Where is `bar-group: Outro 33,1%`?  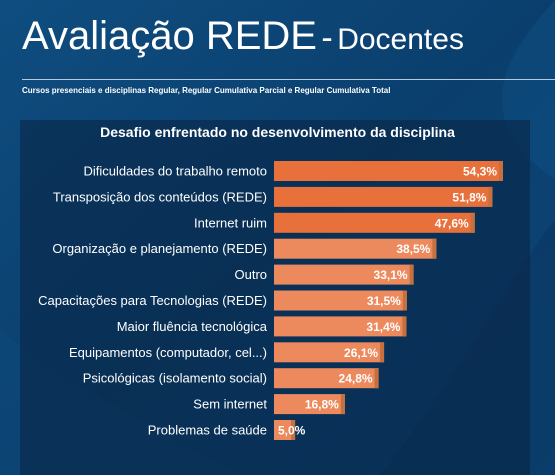
bar-group: Outro 33,1% is located at coordinates (324, 274).